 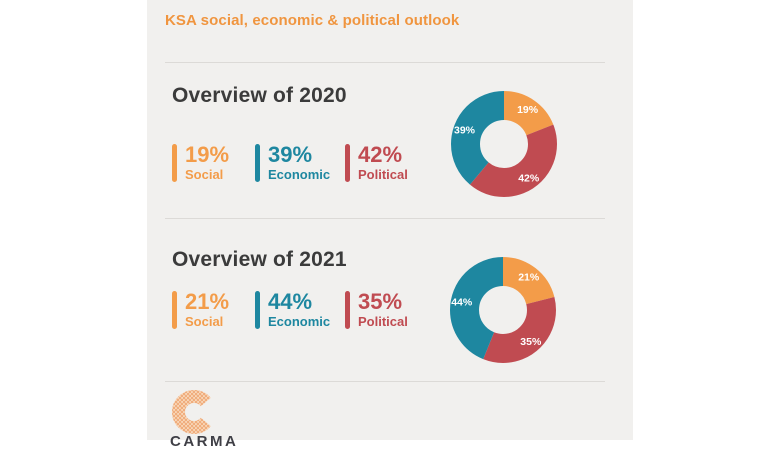 What do you see at coordinates (529, 179) in the screenshot?
I see `donut-segment-label: 42%` at bounding box center [529, 179].